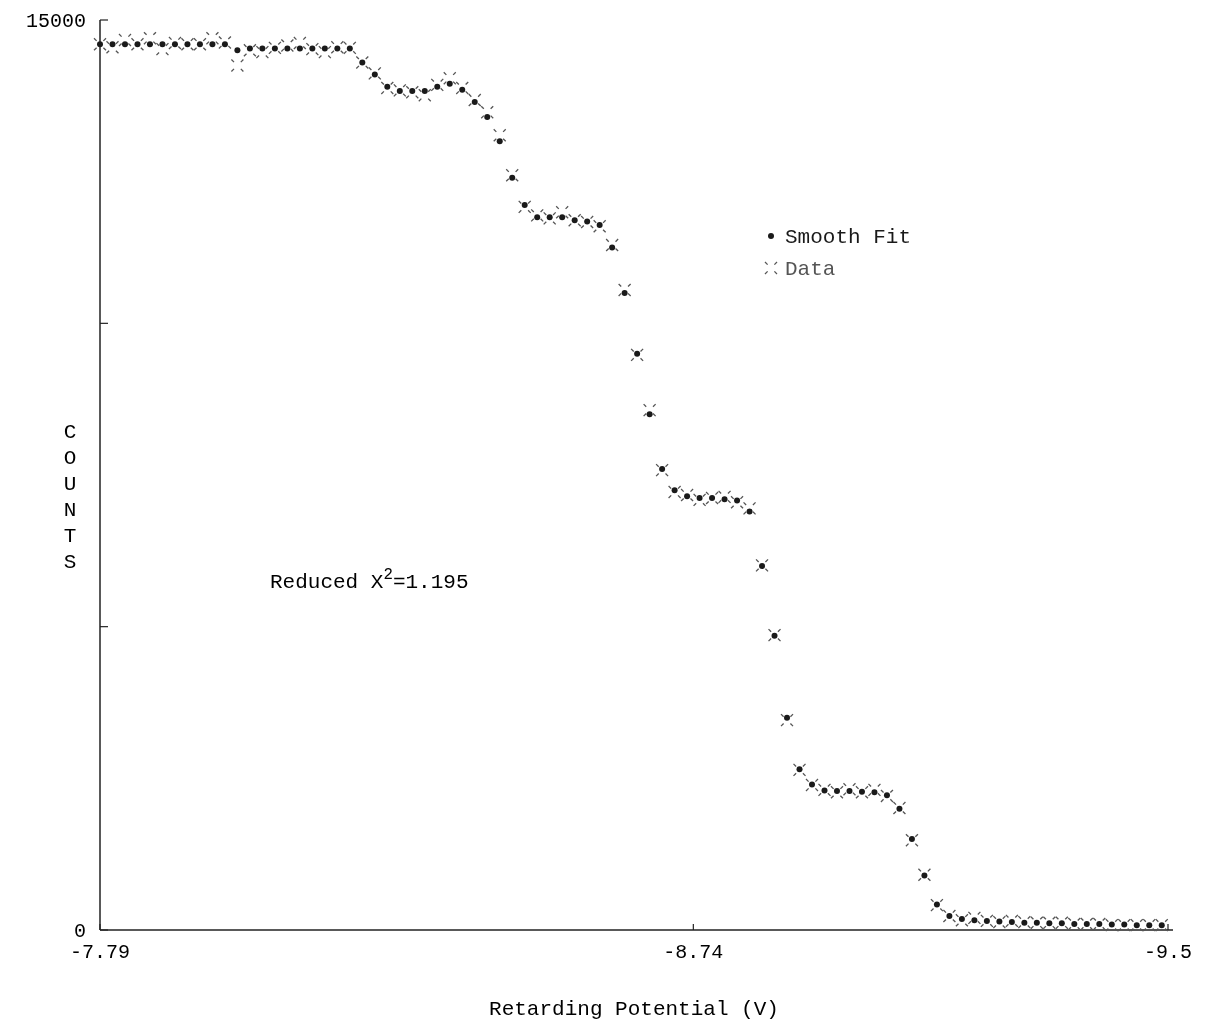 The width and height of the screenshot is (1205, 1036). Describe the element at coordinates (848, 237) in the screenshot. I see `legend-label: Smooth Fit` at that location.